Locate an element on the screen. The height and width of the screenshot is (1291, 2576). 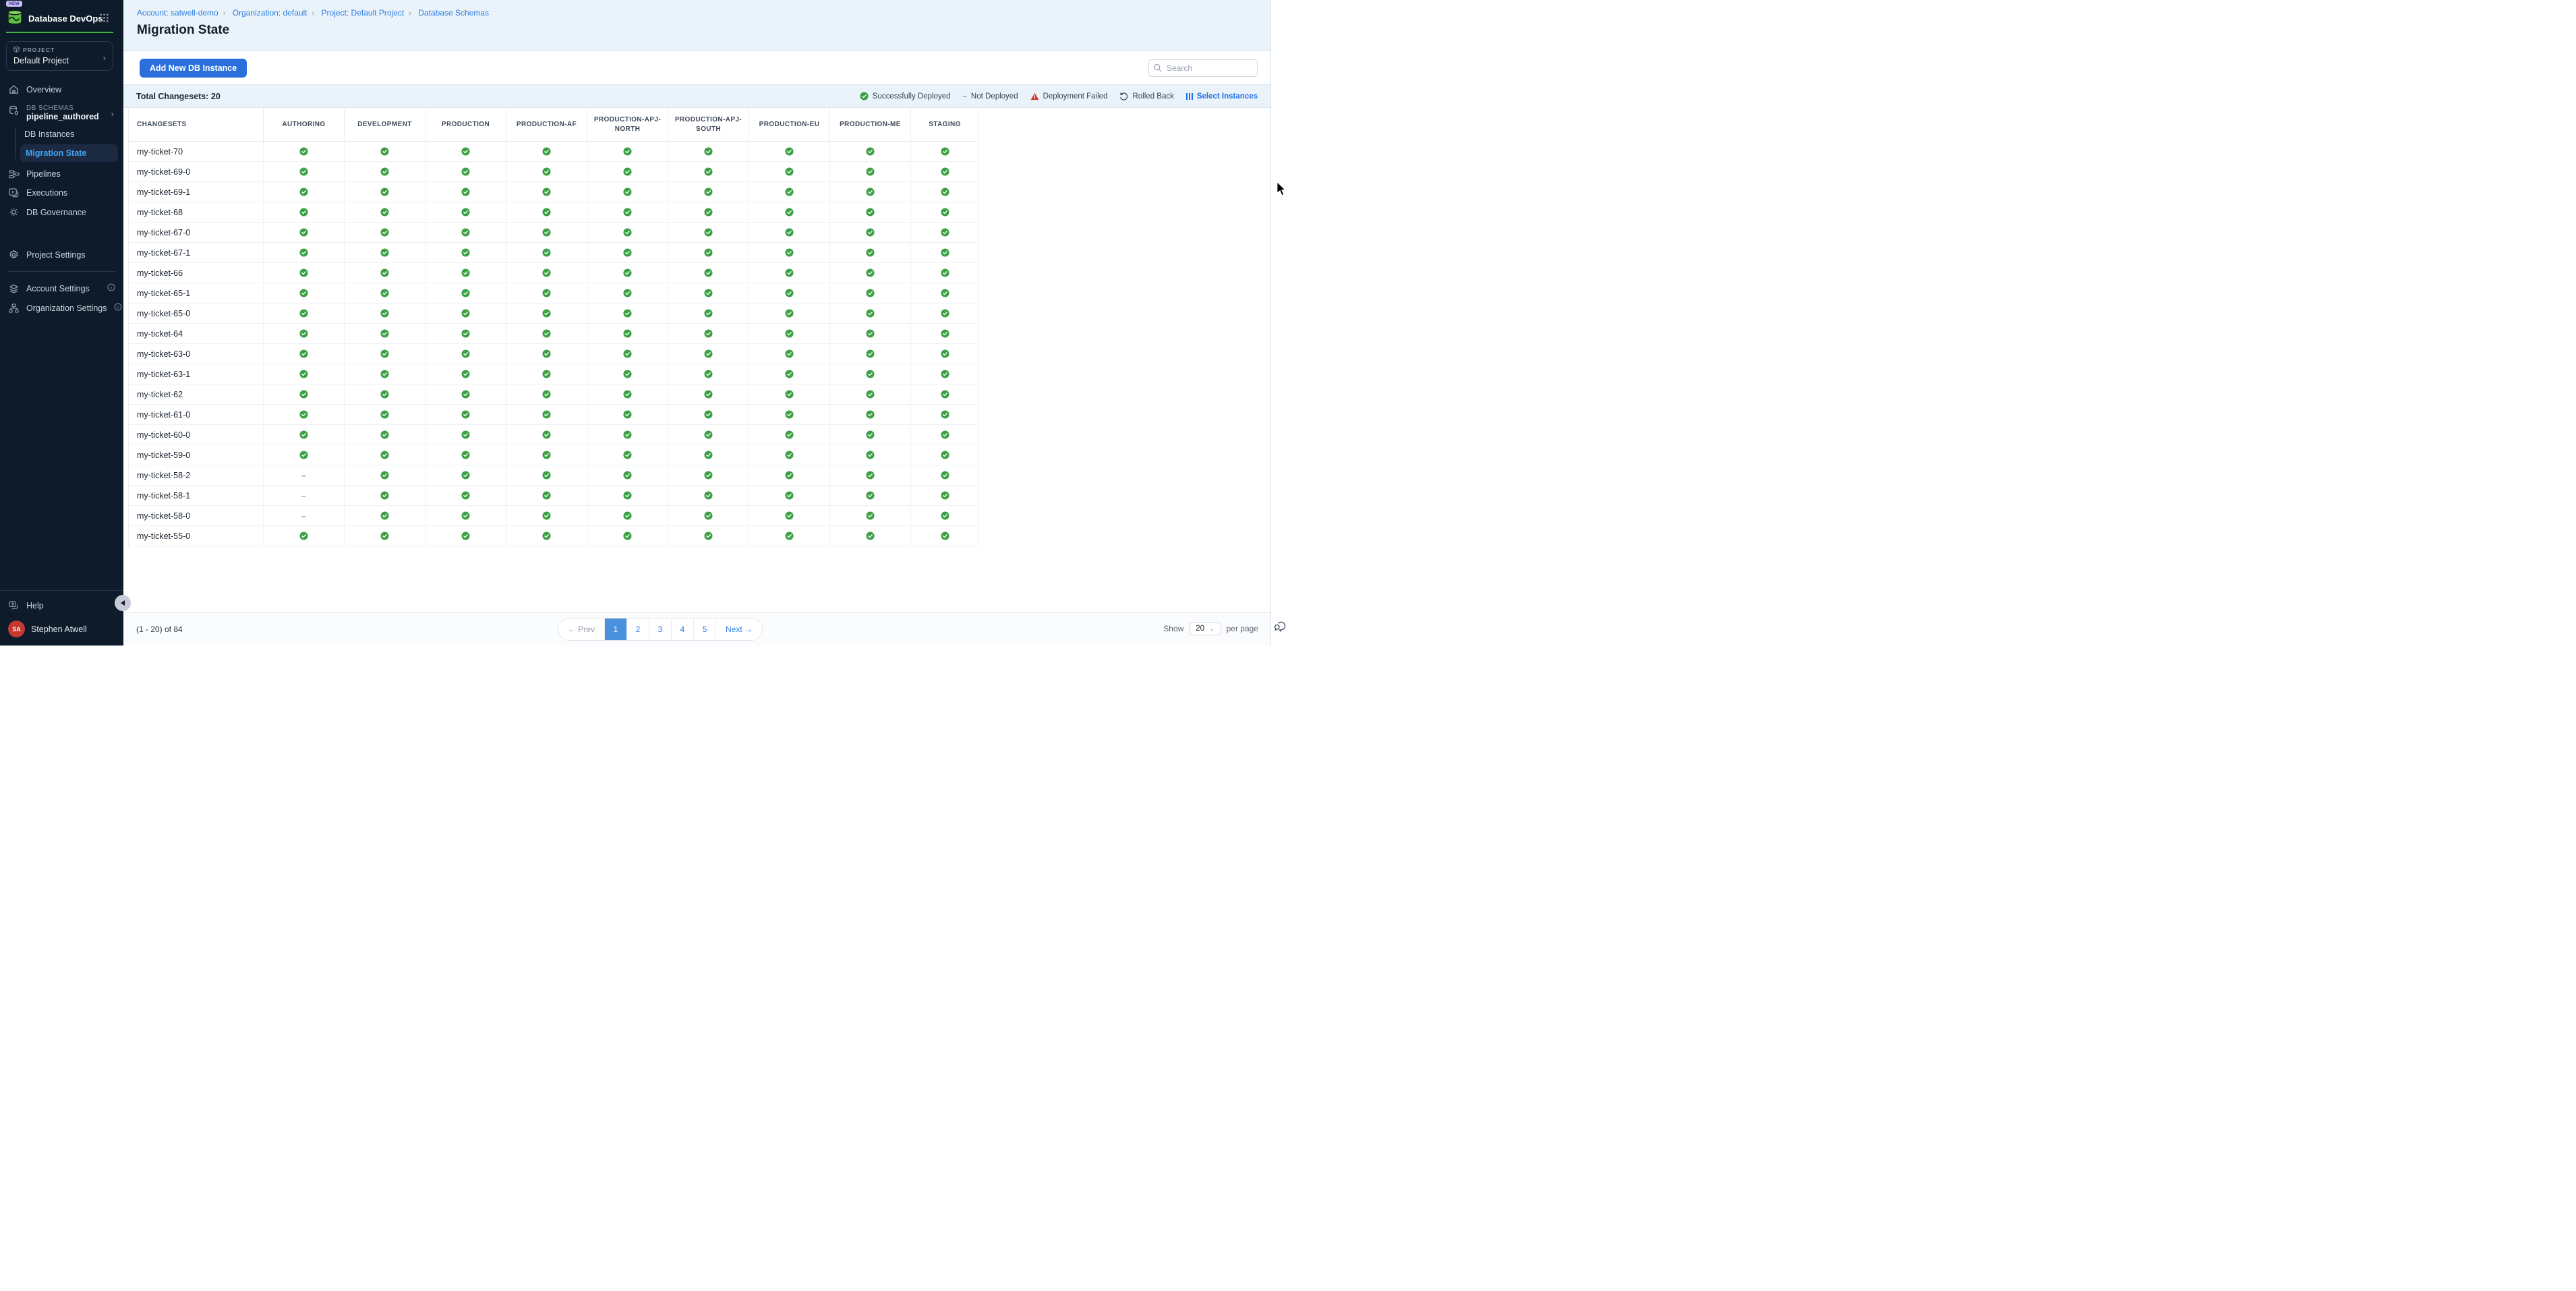
changeset-name: my-ticket-69-1 is located at coordinates (196, 192).